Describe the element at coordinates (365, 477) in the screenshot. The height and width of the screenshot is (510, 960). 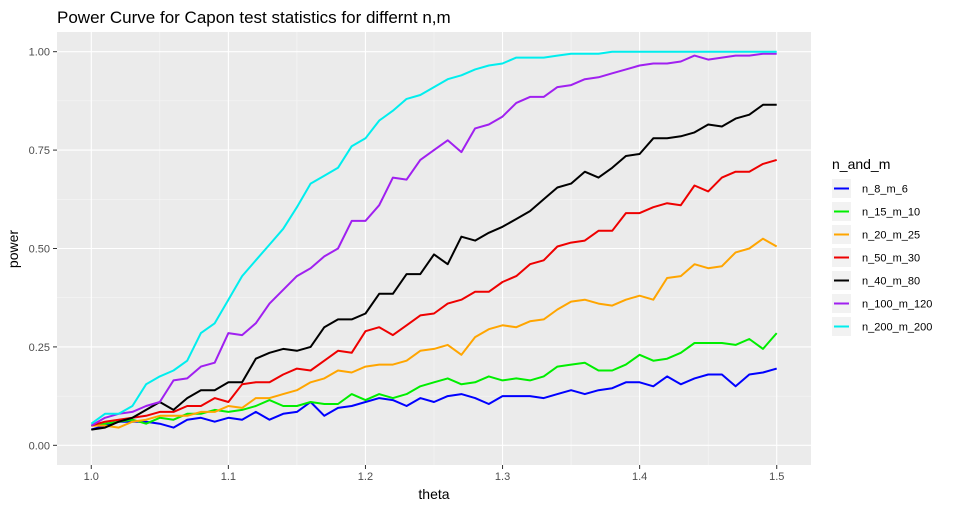
I see `x-tick-label: 1.2` at that location.